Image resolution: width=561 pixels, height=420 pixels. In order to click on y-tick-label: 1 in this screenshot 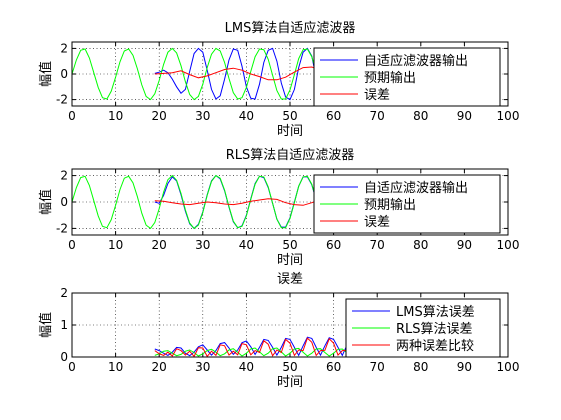, I will do `click(64, 325)`.